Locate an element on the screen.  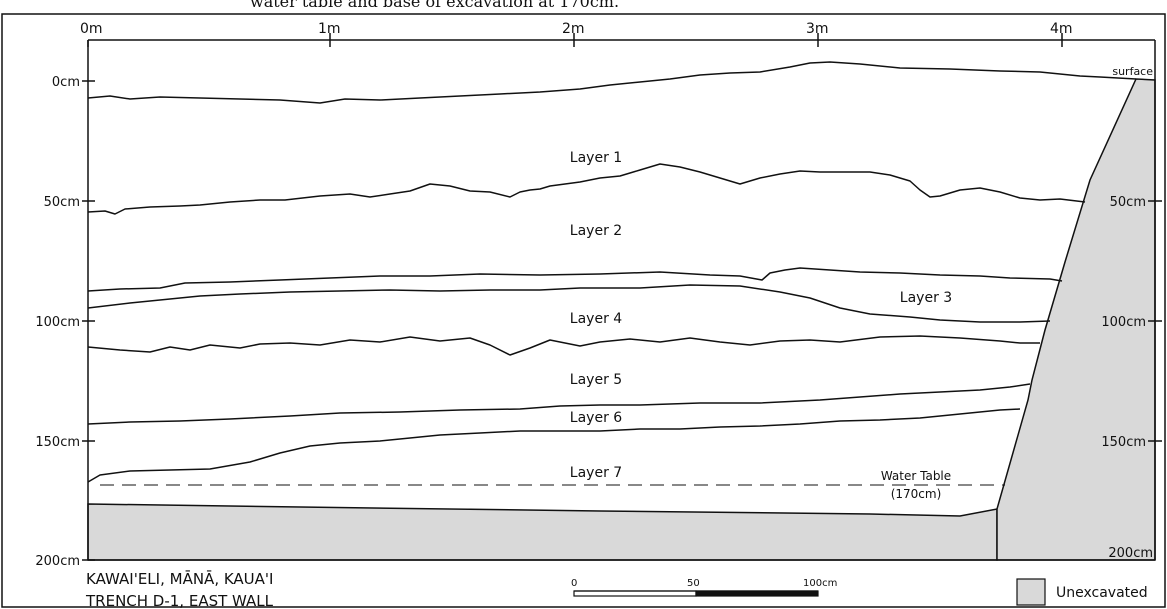
layer-label-2: Layer 2 is located at coordinates (596, 231).